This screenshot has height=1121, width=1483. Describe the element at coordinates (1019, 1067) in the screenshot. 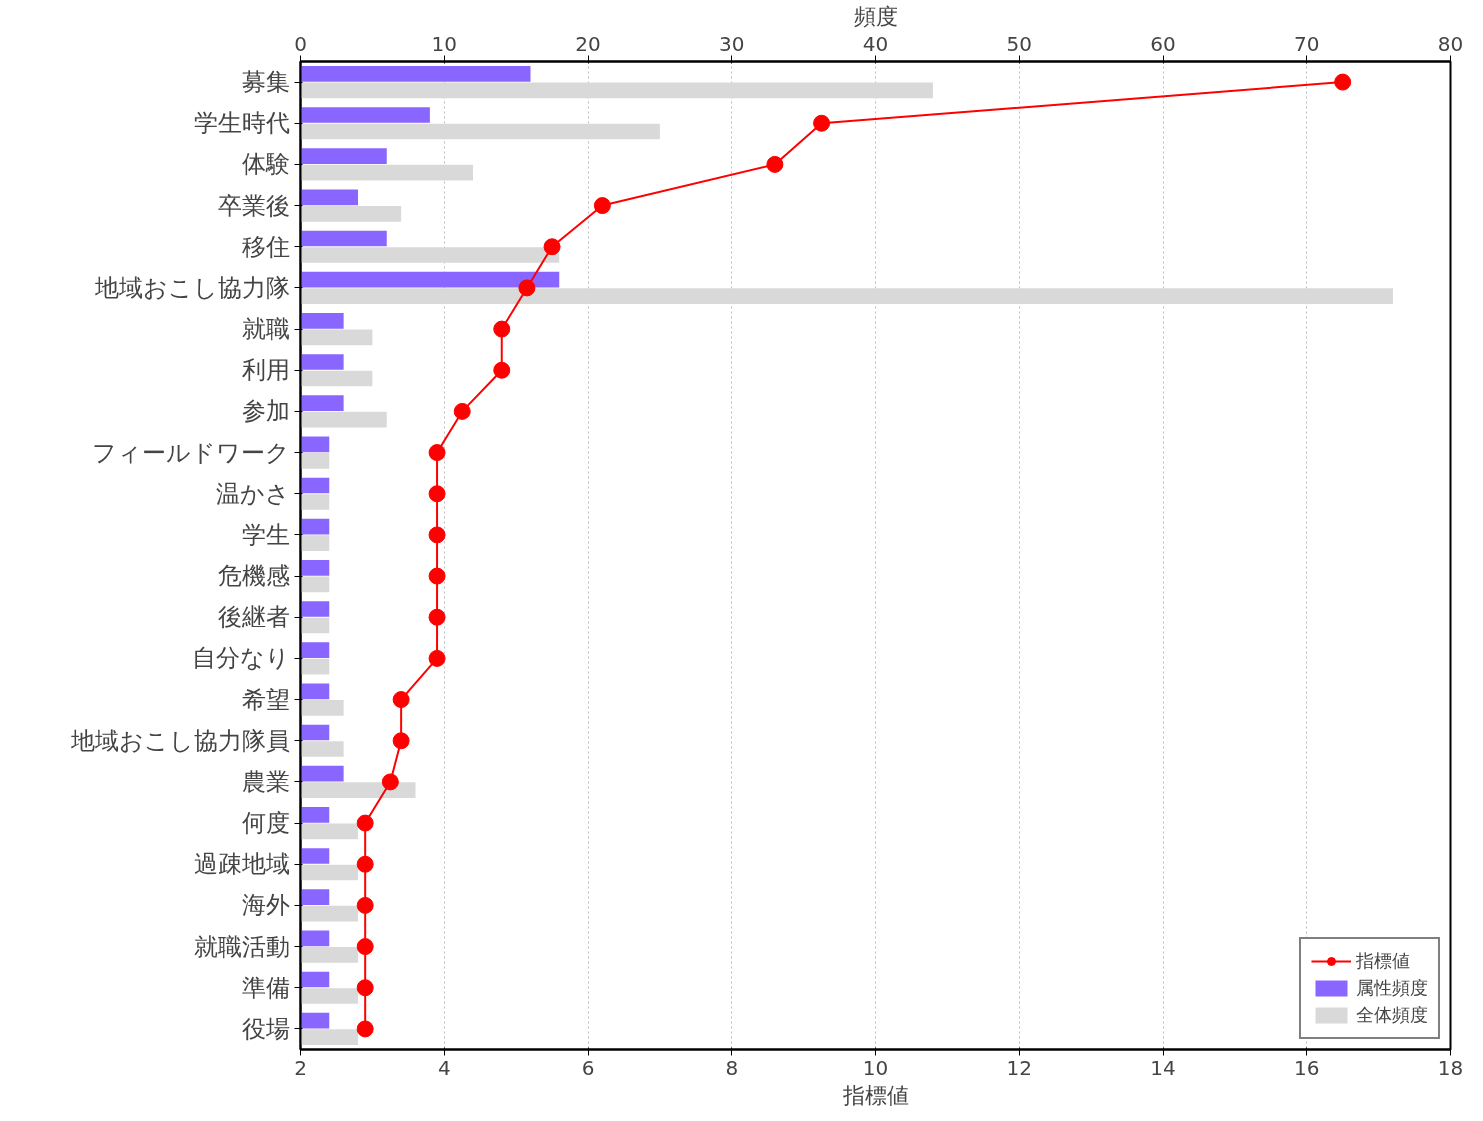

I see `x-tick-label: 12` at that location.